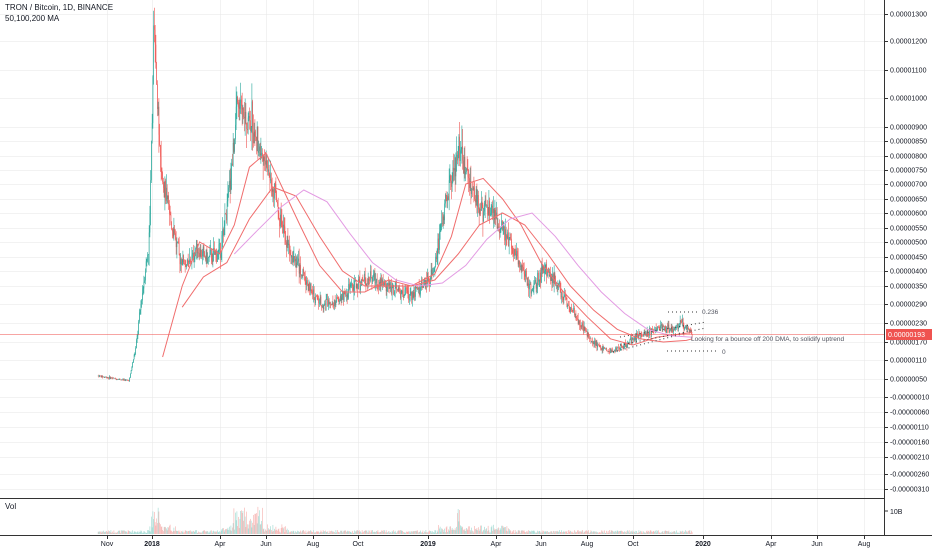  I want to click on x-tick-label: Nov, so click(107, 544).